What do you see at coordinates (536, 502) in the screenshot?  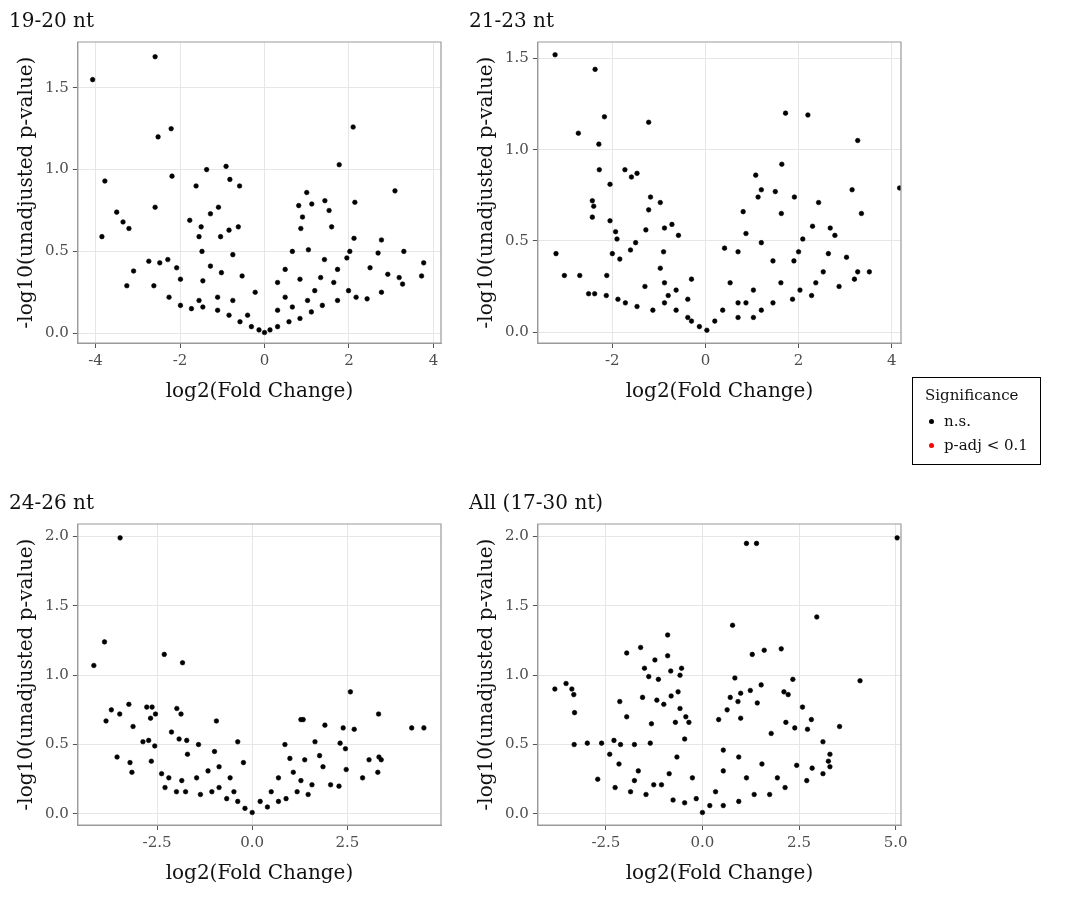 I see `chart-title: All (17-30 nt)` at bounding box center [536, 502].